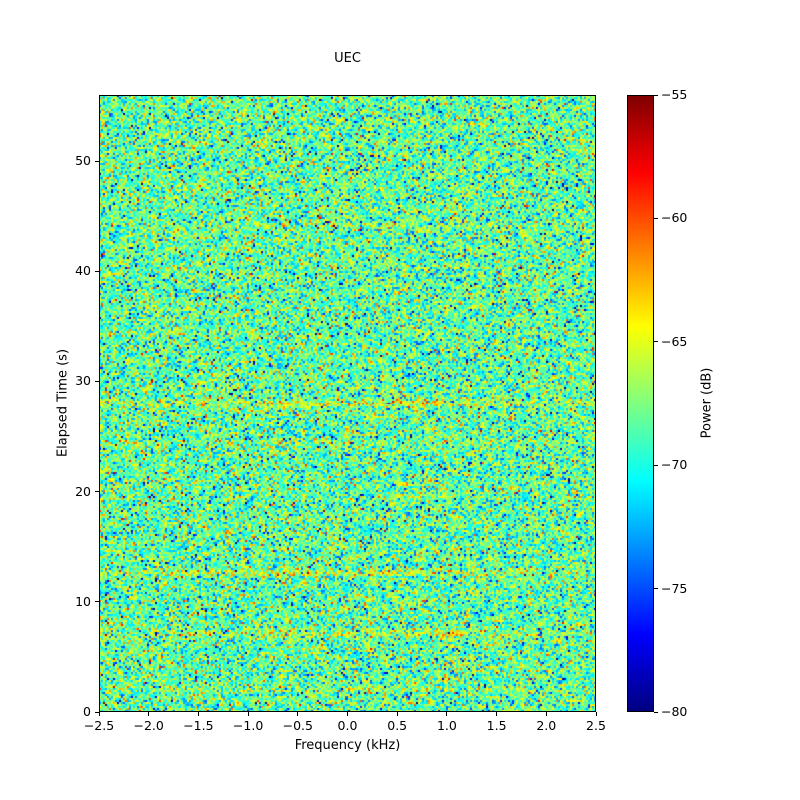  Describe the element at coordinates (640, 403) in the screenshot. I see `colorbar-gradient` at that location.